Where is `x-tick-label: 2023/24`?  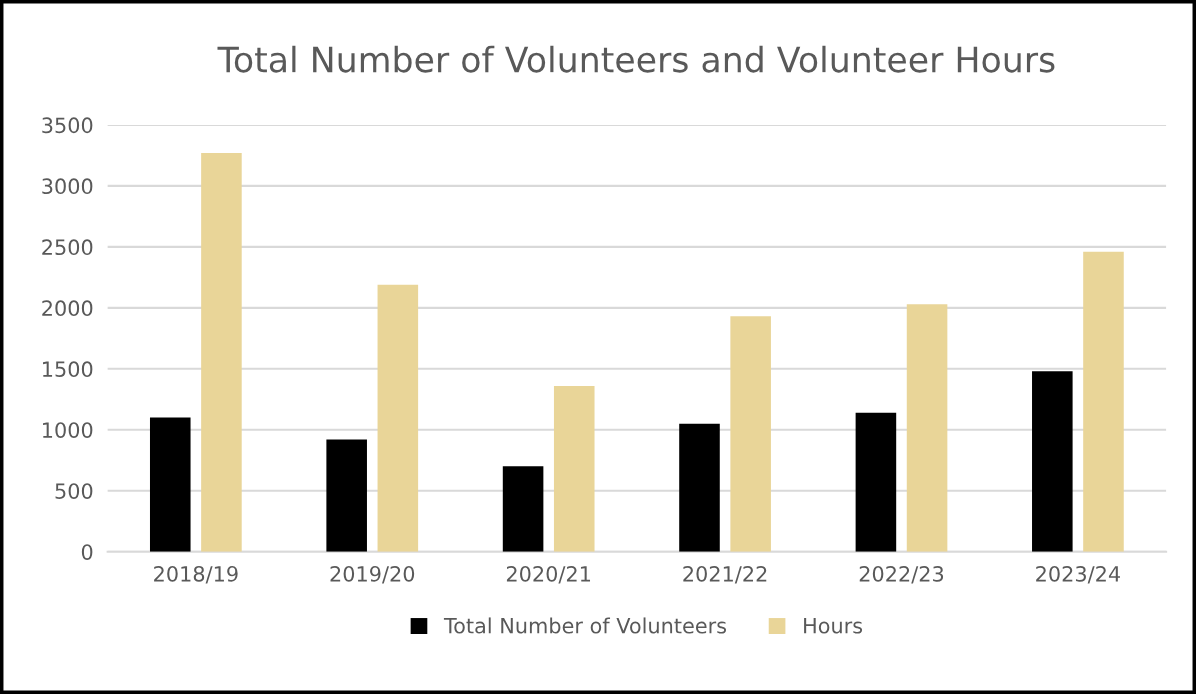 x-tick-label: 2023/24 is located at coordinates (1078, 574).